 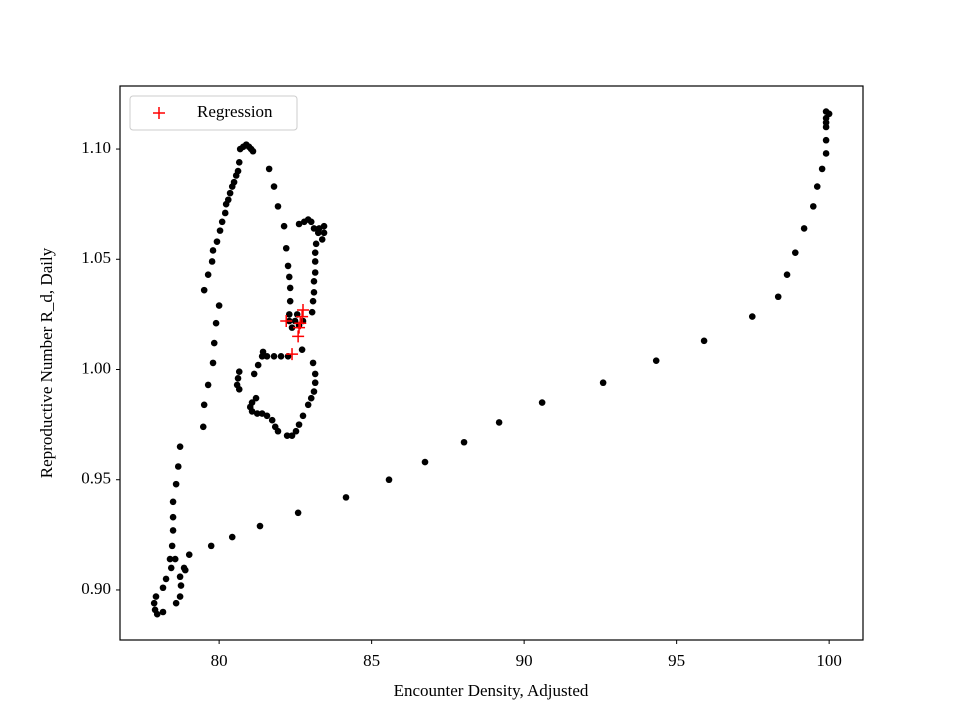 What do you see at coordinates (676, 660) in the screenshot?
I see `x-tick-label: 95` at bounding box center [676, 660].